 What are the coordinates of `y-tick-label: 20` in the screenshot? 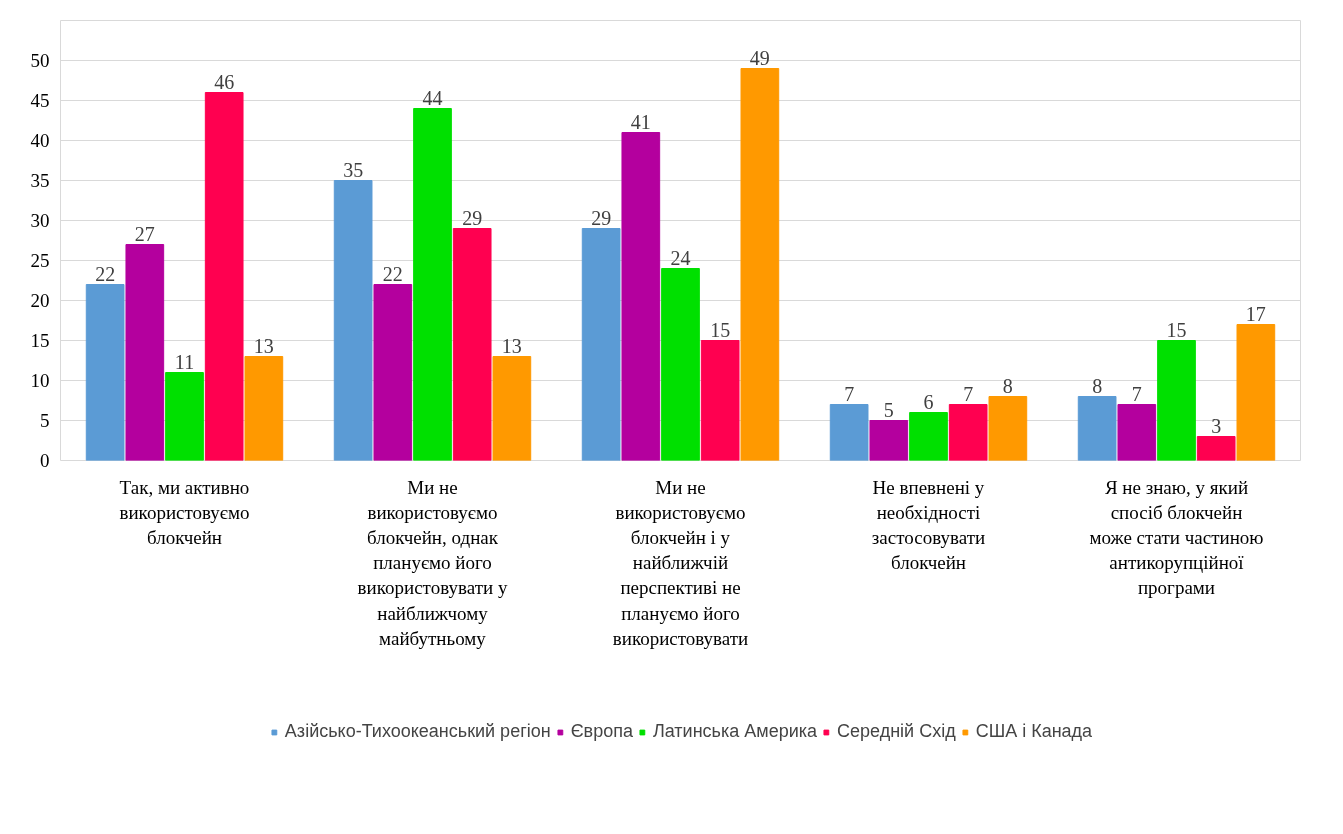 It's located at (40, 300).